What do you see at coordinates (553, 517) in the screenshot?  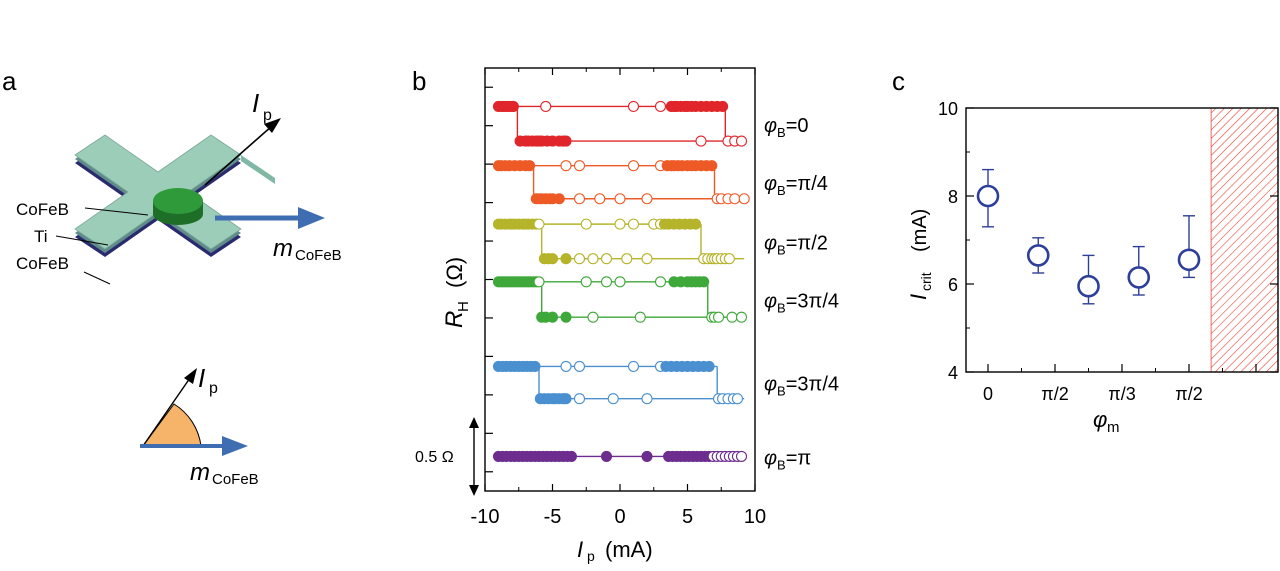 I see `panel-b-xtick-label: -5` at bounding box center [553, 517].